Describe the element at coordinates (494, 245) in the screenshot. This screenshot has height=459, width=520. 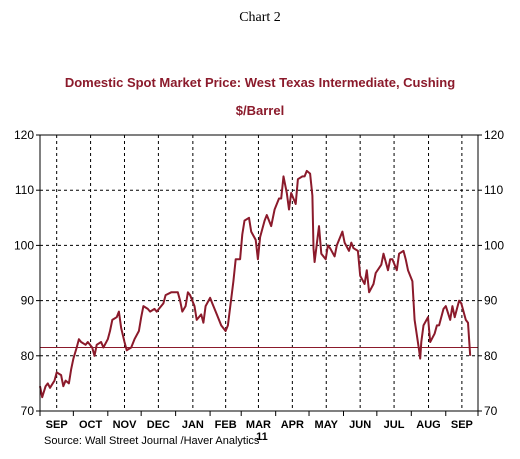
I see `y-tick-label-right-100: 100` at that location.